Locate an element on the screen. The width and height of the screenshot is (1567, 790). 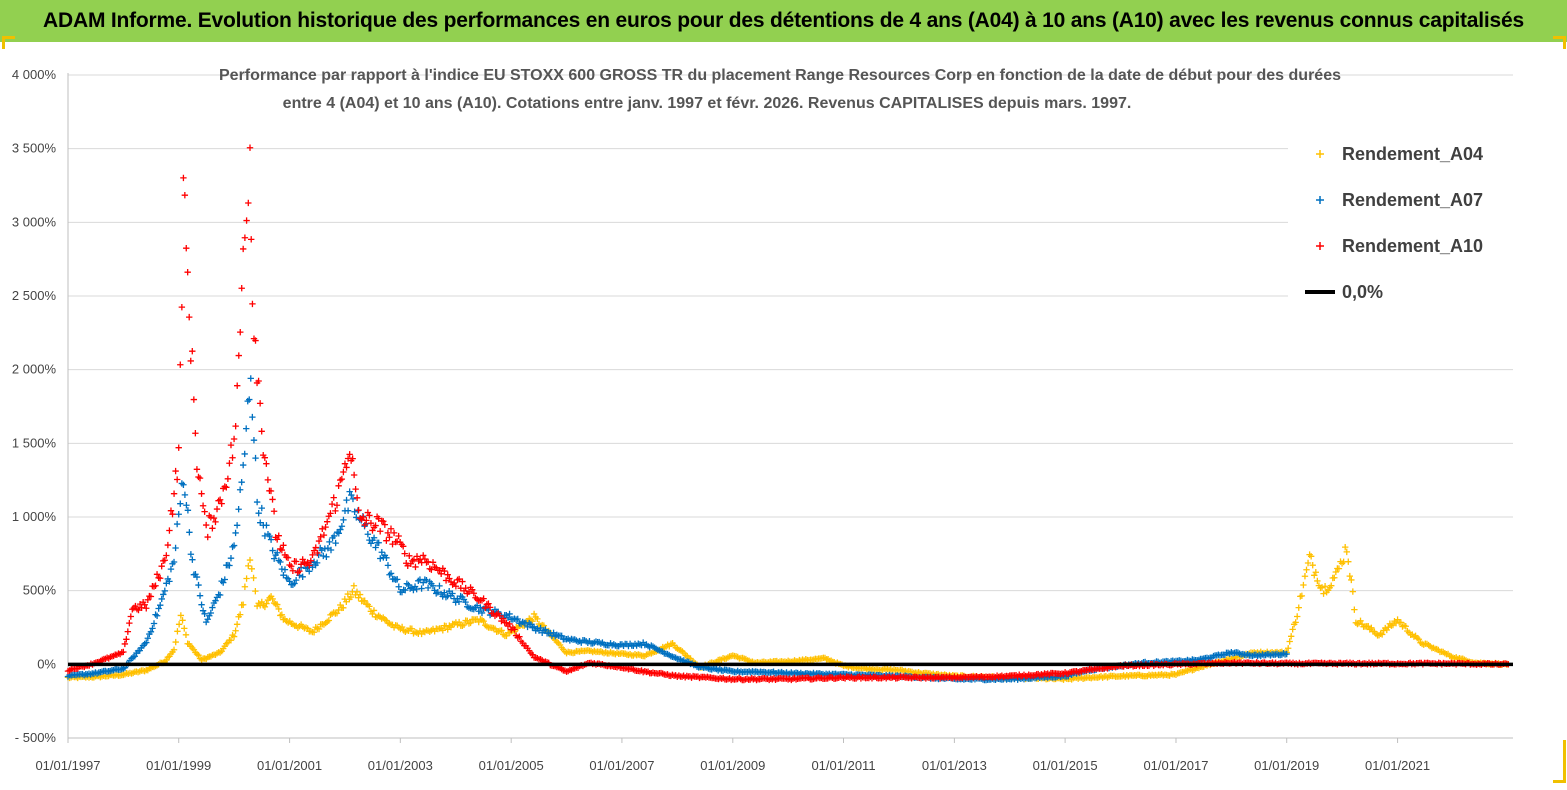
x-tick-label: 01/01/2019 is located at coordinates (1286, 765).